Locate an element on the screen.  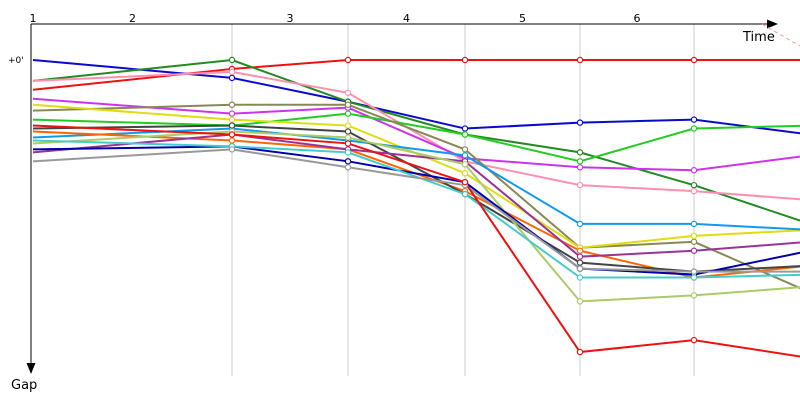
x-axis-arrow is located at coordinates (772, 24).